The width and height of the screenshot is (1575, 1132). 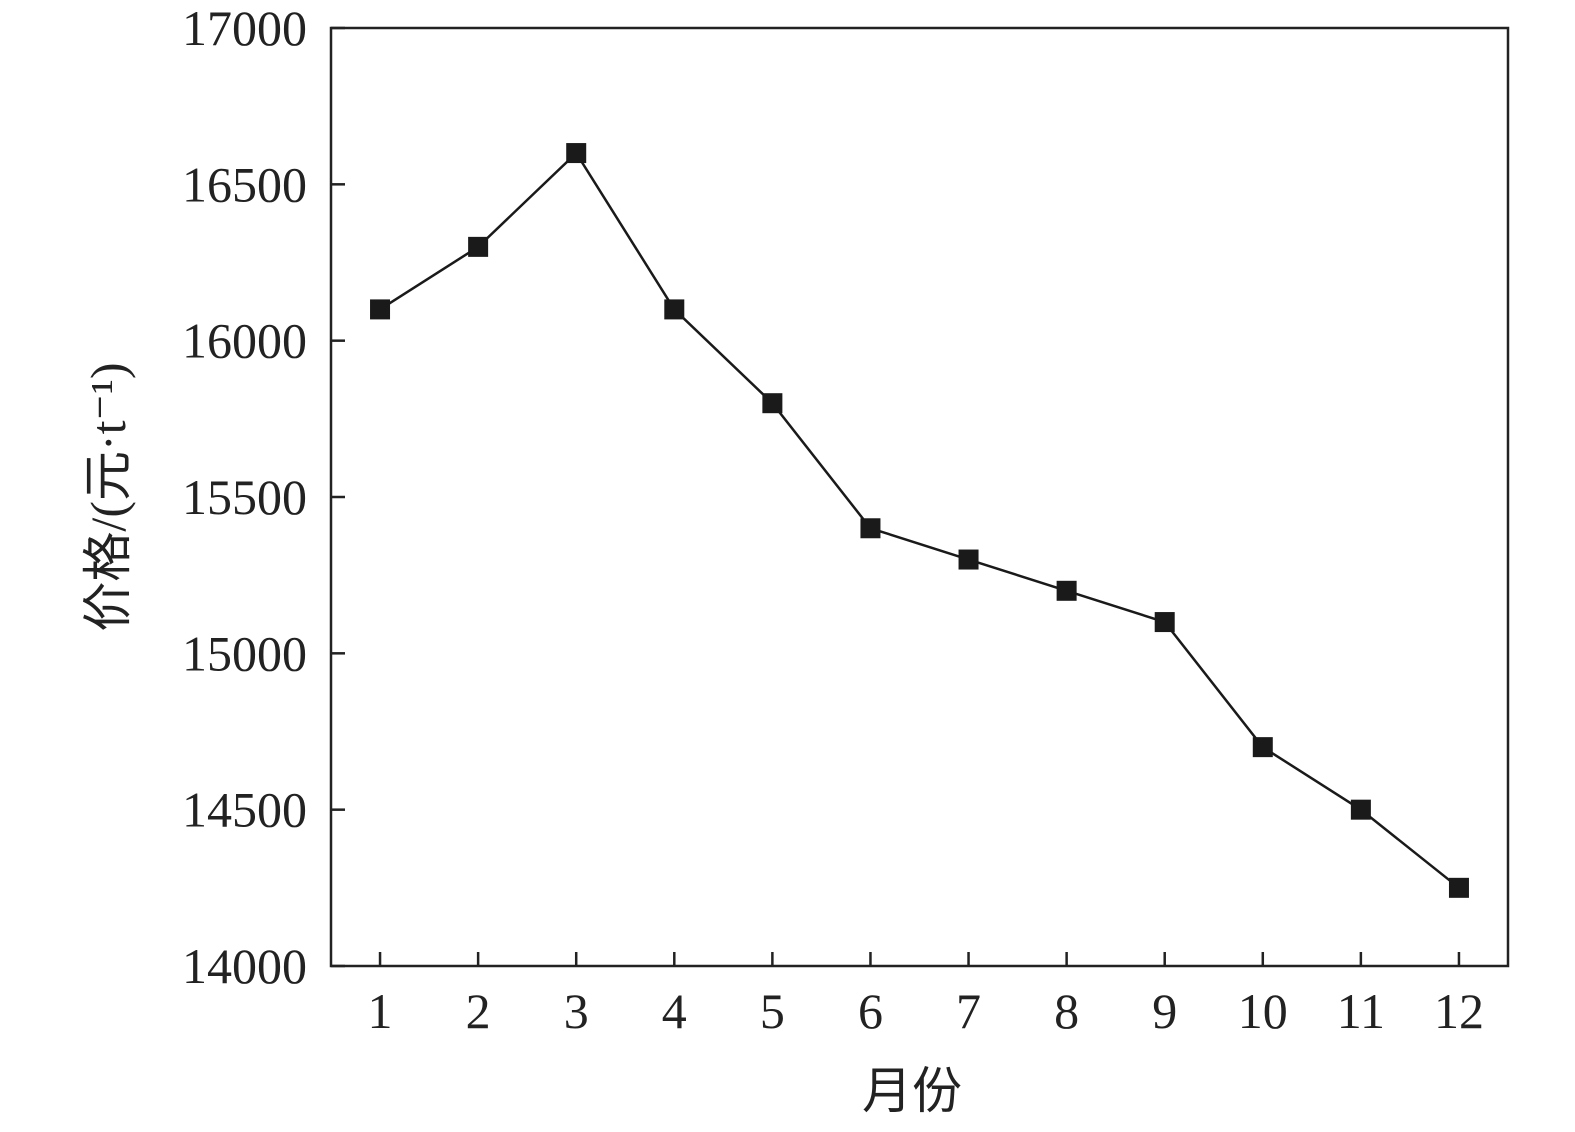 What do you see at coordinates (244, 28) in the screenshot?
I see `y-tick-label: 17000` at bounding box center [244, 28].